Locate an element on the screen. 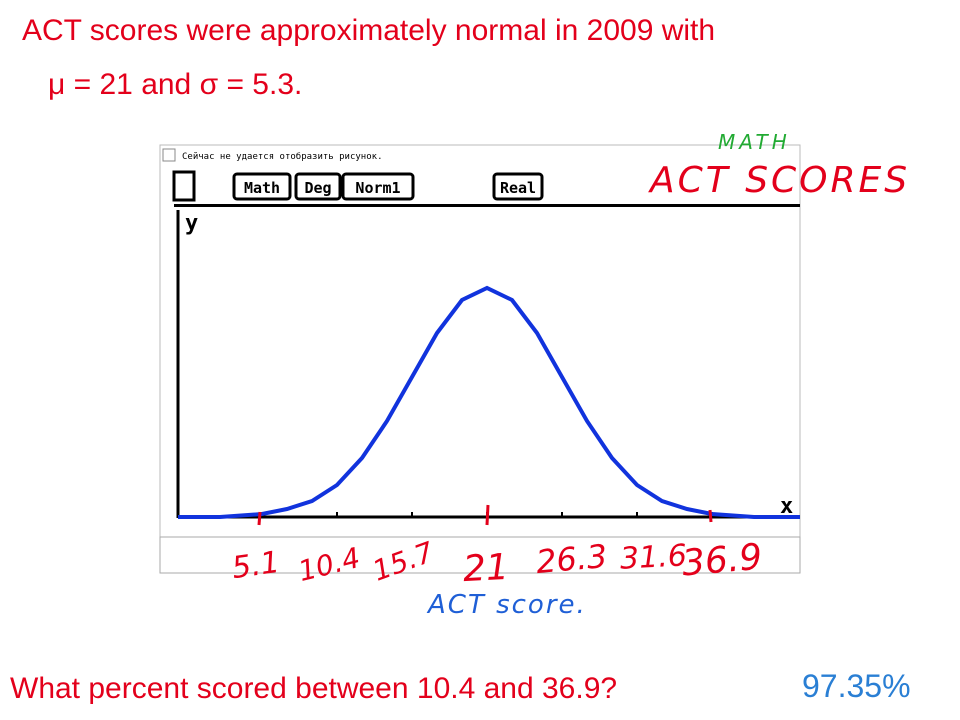 This screenshot has height=720, width=960. icon is located at coordinates (169, 155).